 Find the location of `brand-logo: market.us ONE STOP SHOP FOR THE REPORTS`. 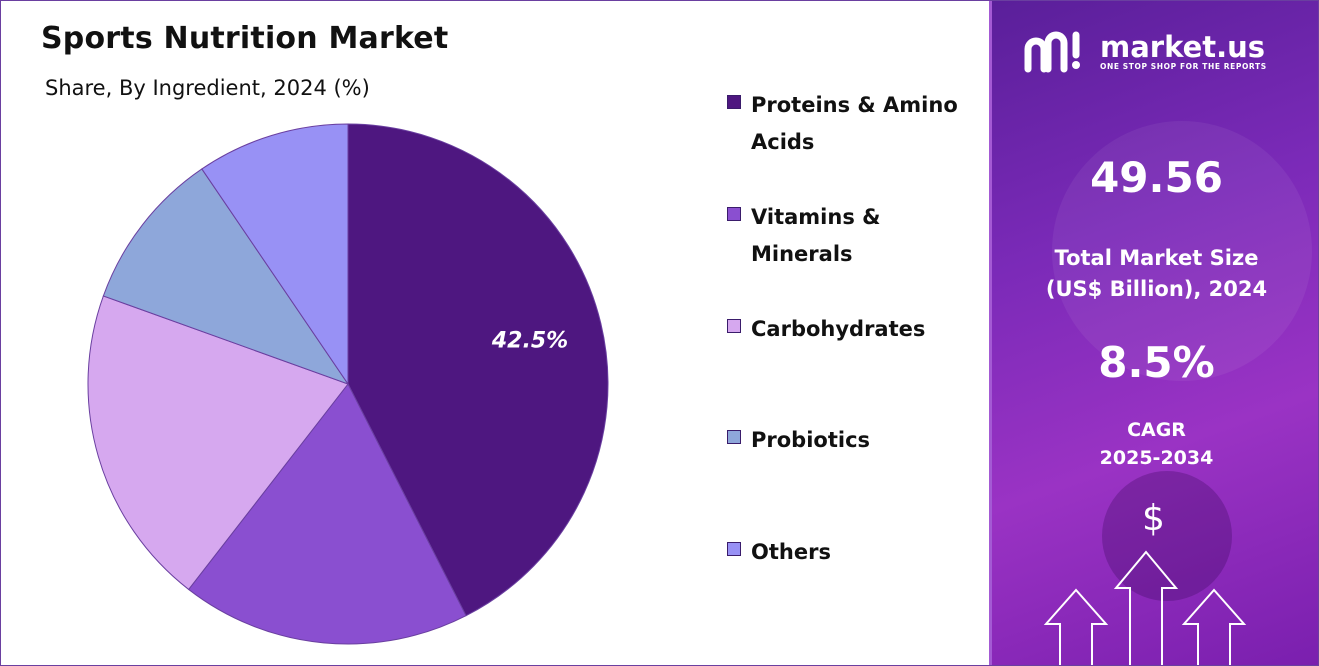

brand-logo: market.us ONE STOP SHOP FOR THE REPORTS is located at coordinates (1144, 51).